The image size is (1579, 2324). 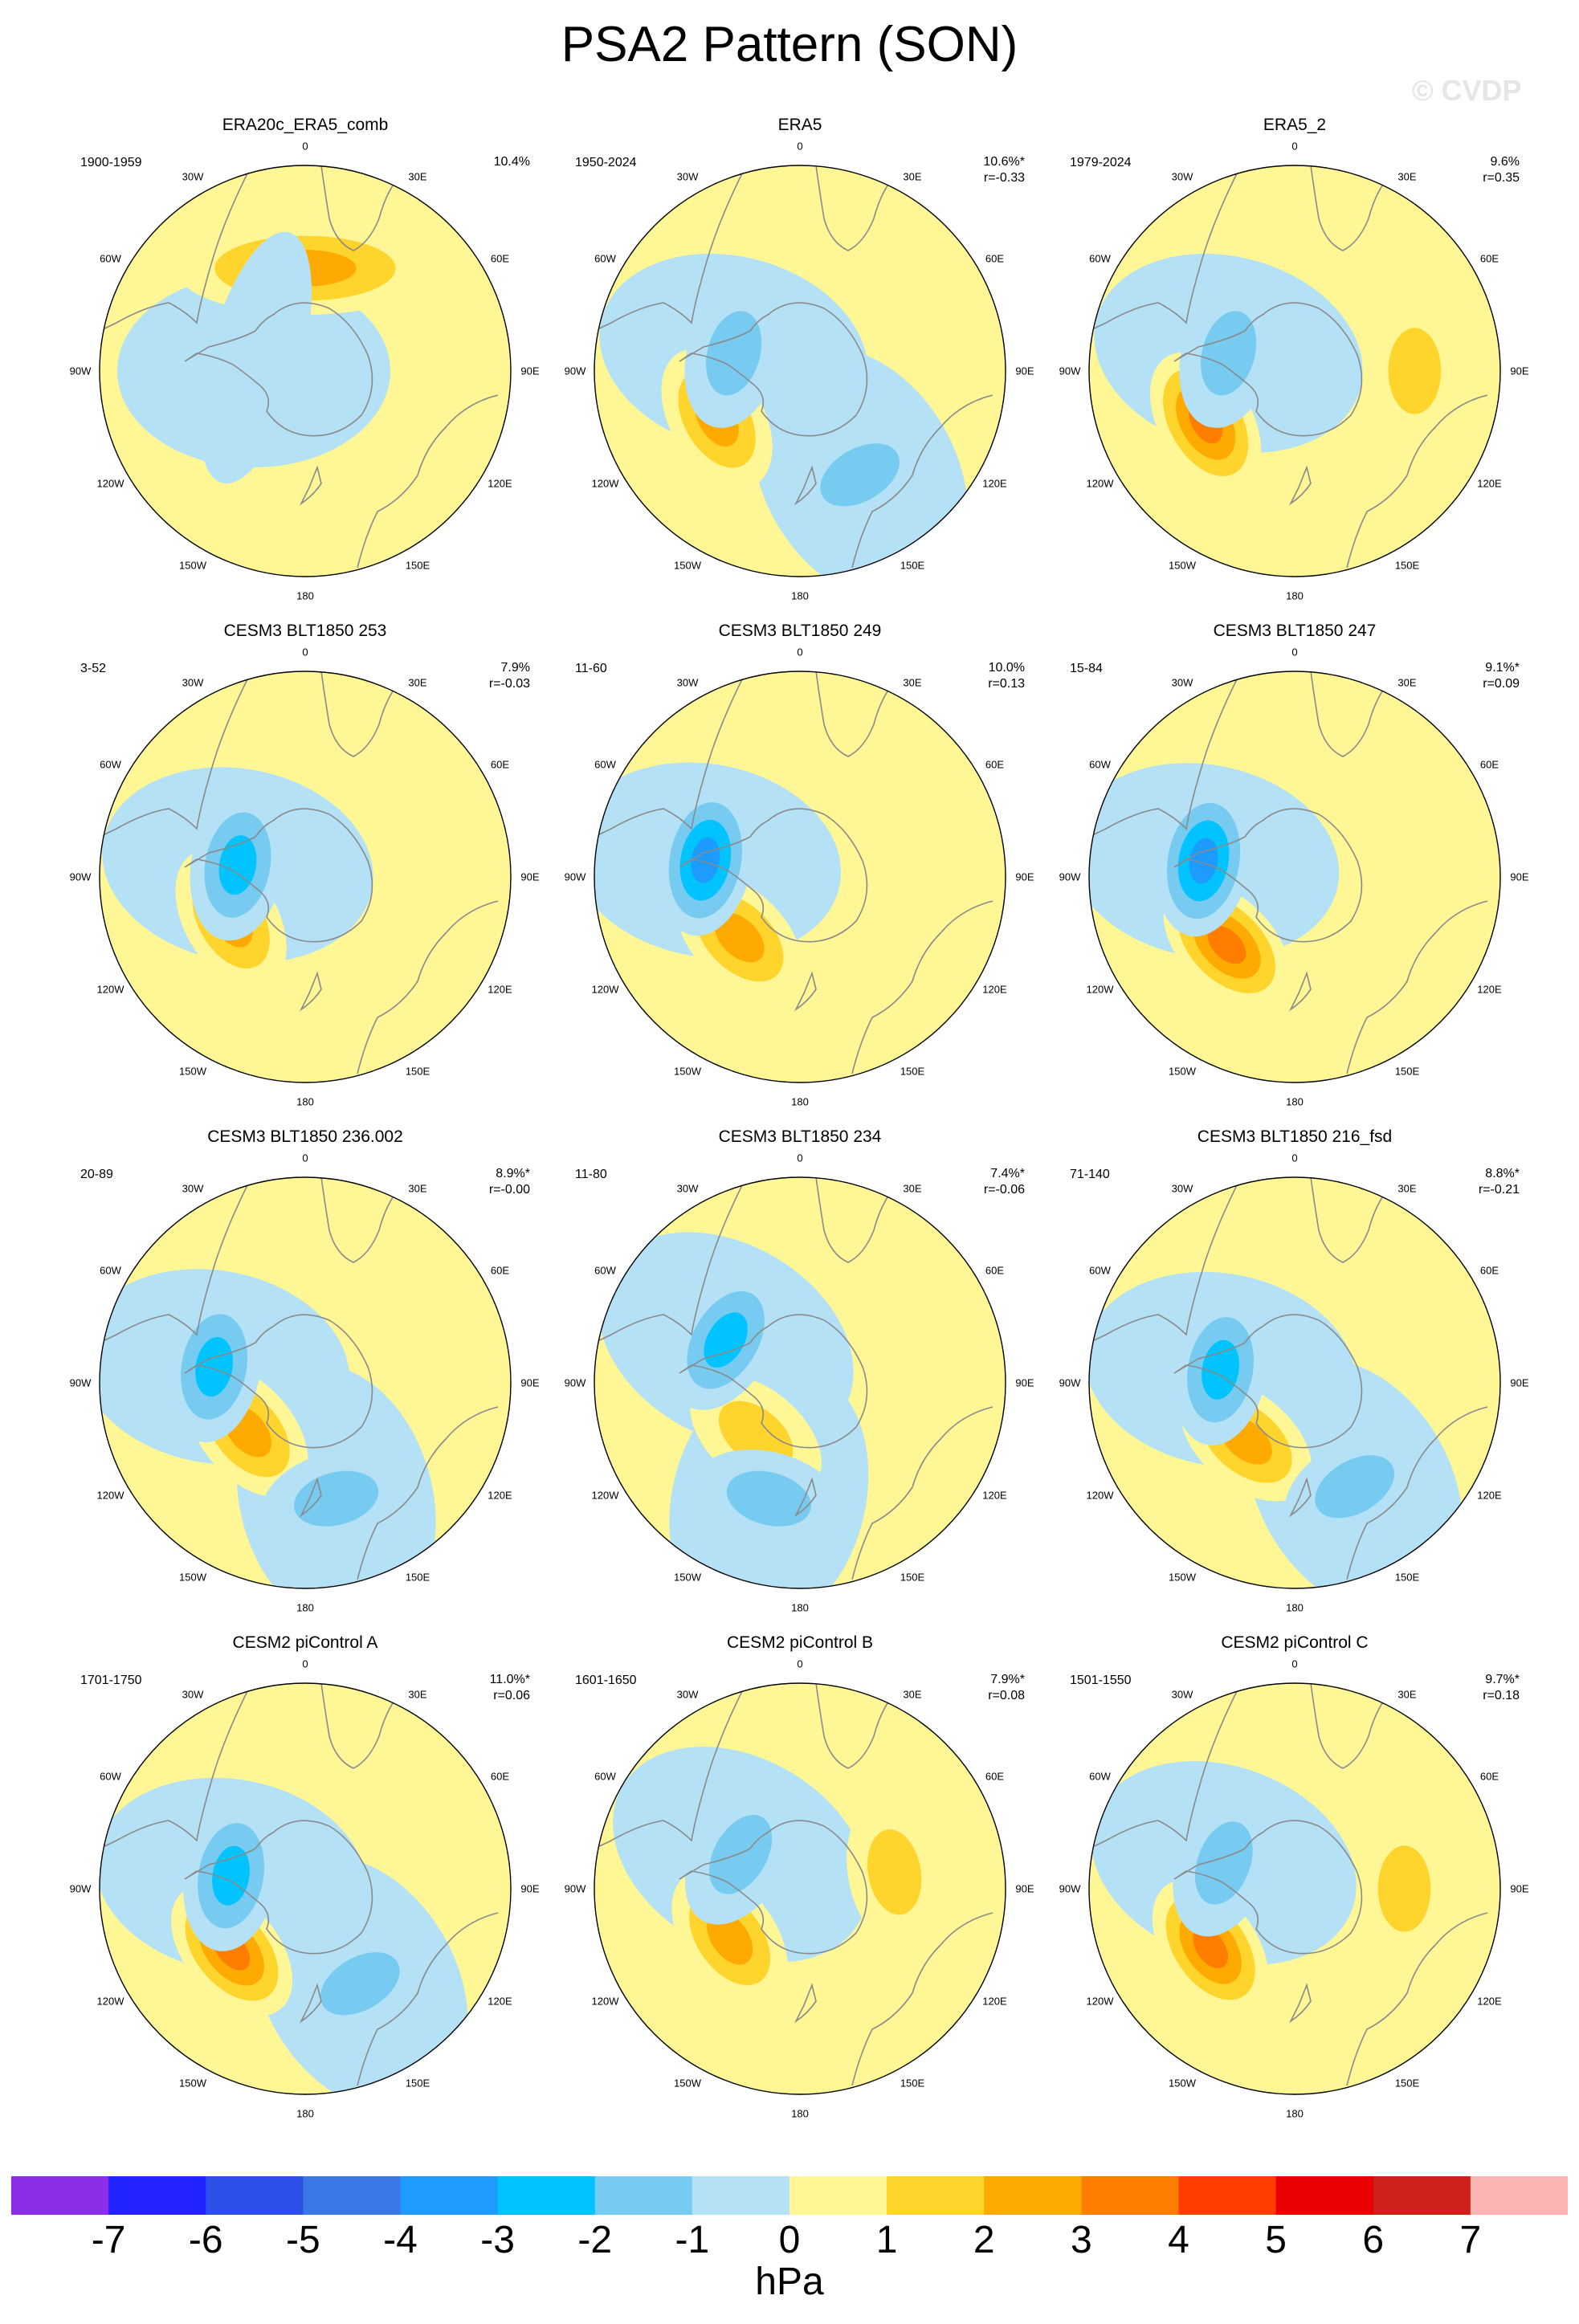 What do you see at coordinates (1501, 170) in the screenshot?
I see `panel-variance: 9.6% r=0.35` at bounding box center [1501, 170].